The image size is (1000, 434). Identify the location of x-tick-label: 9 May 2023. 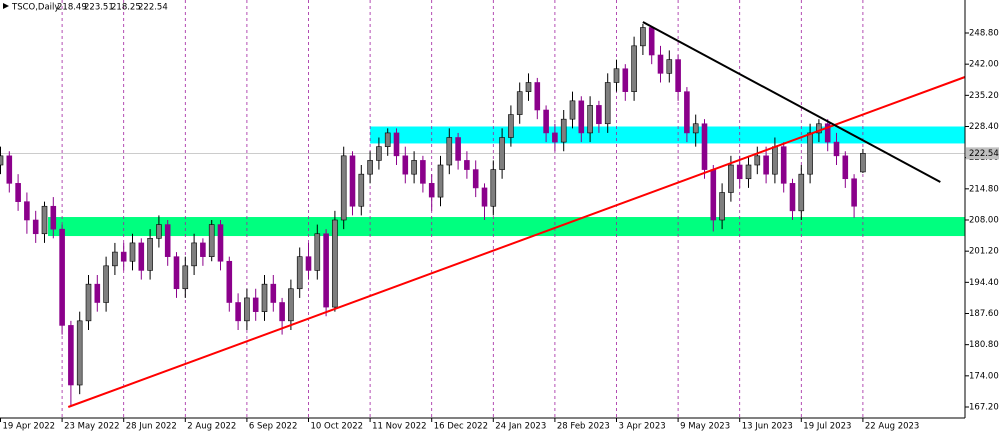
(705, 427).